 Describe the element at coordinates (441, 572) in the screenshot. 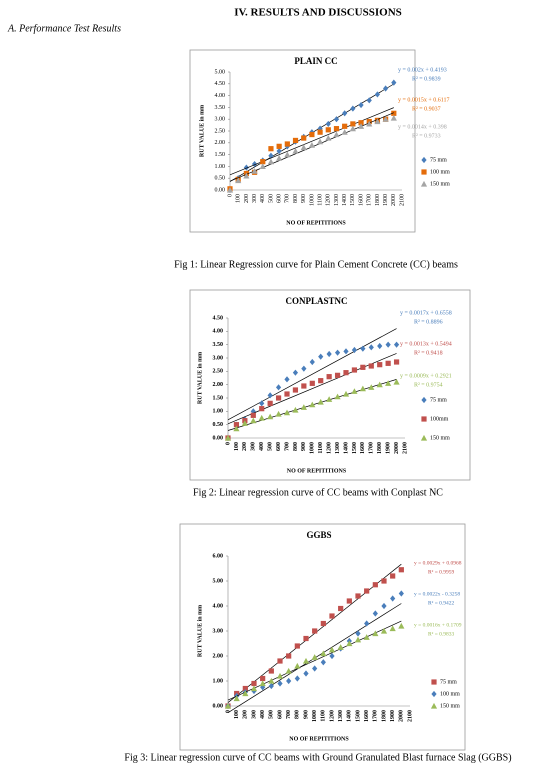

I see `trend-r2: R² = 0.9959` at that location.